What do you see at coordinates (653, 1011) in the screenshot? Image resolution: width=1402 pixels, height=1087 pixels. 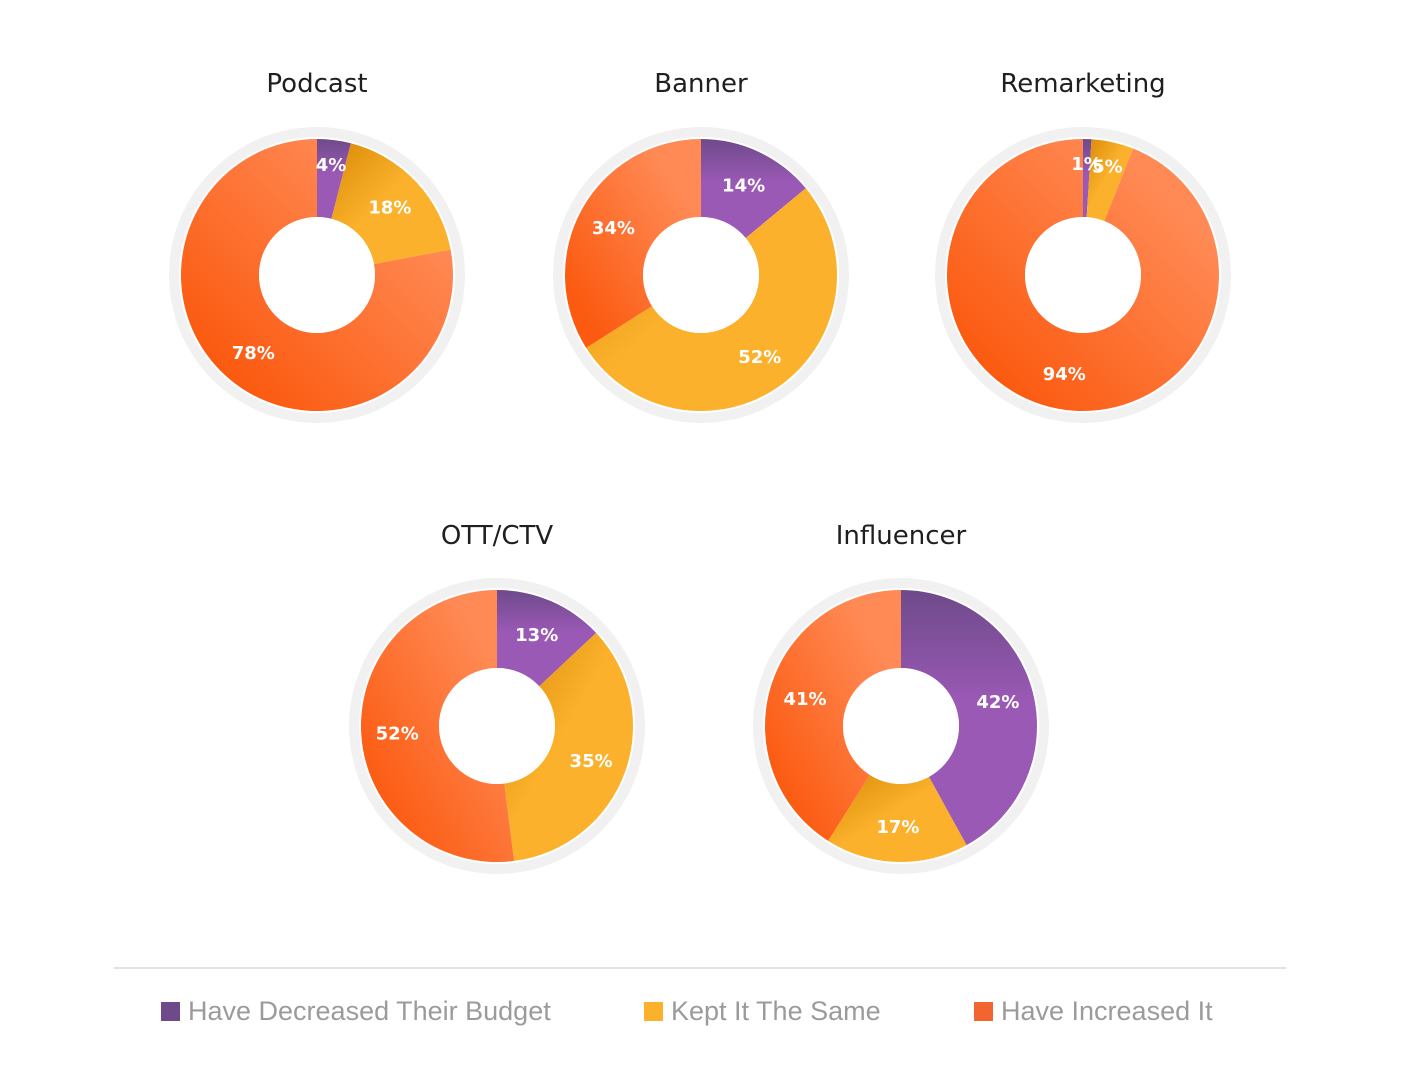 I see `legend-swatch-same` at bounding box center [653, 1011].